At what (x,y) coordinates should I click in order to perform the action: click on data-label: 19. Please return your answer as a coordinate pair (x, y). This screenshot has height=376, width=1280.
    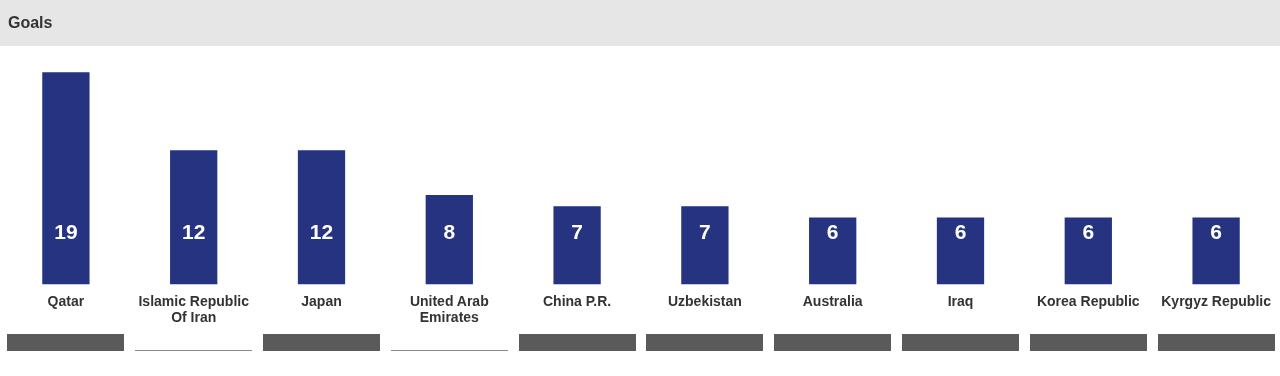
    Looking at the image, I should click on (66, 232).